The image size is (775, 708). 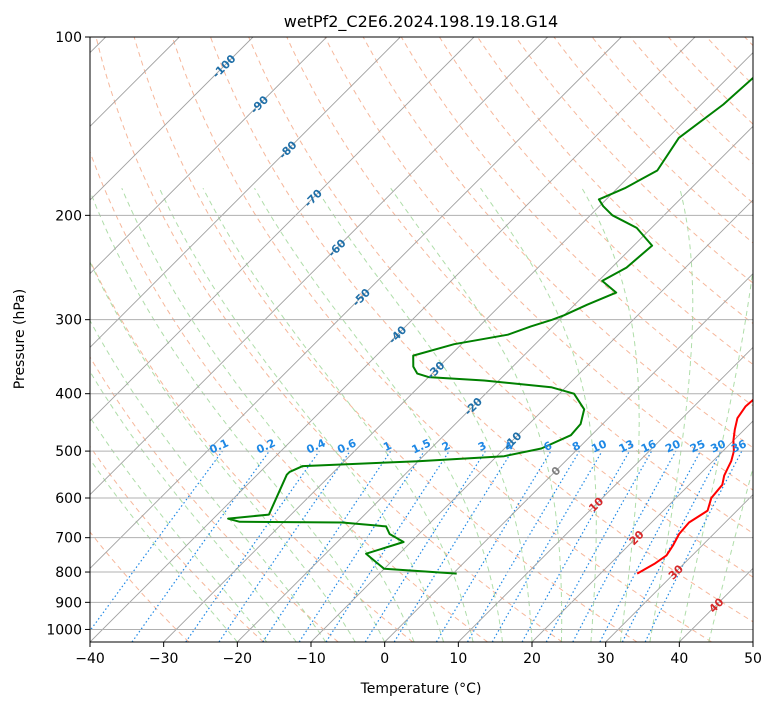 What do you see at coordinates (265, 446) in the screenshot?
I see `mixing-ratio-label: 0.2` at bounding box center [265, 446].